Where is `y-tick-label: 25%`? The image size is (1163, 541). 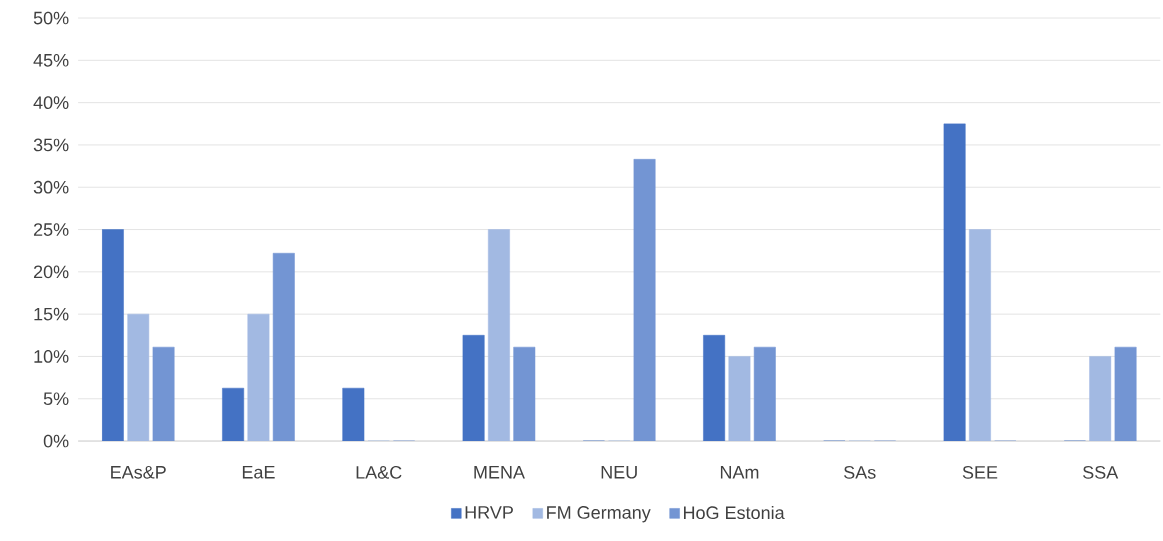 y-tick-label: 25% is located at coordinates (51, 229).